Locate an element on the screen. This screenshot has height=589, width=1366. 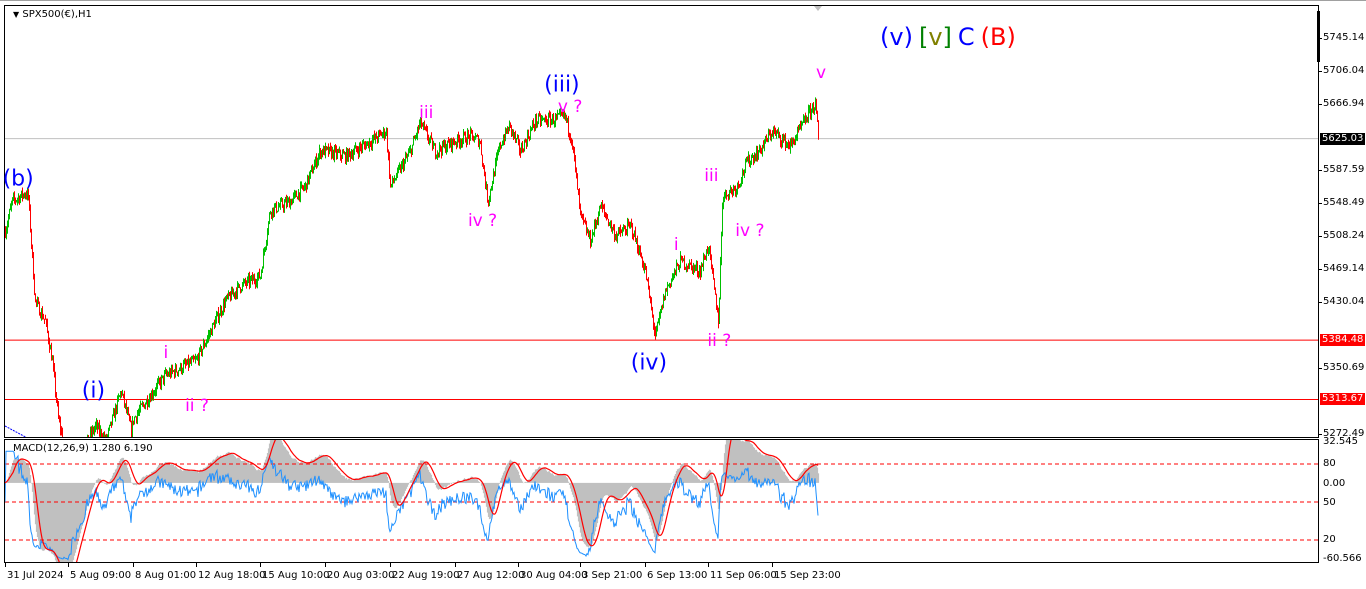
chart-shift-marker is located at coordinates (818, 8).